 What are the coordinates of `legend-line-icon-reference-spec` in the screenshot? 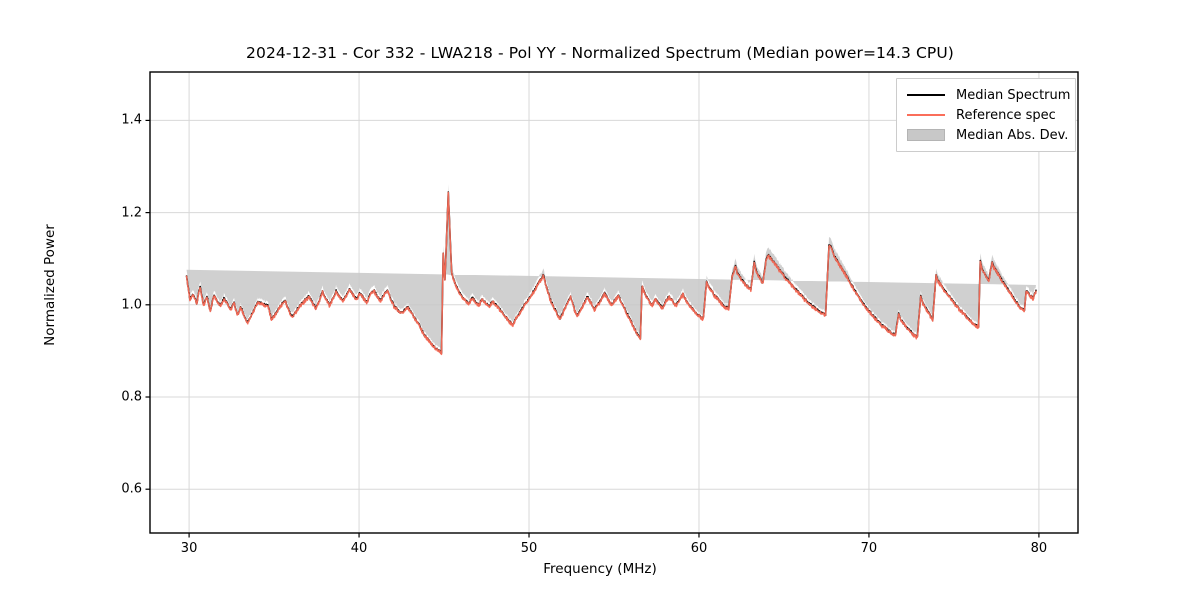 It's located at (926, 115).